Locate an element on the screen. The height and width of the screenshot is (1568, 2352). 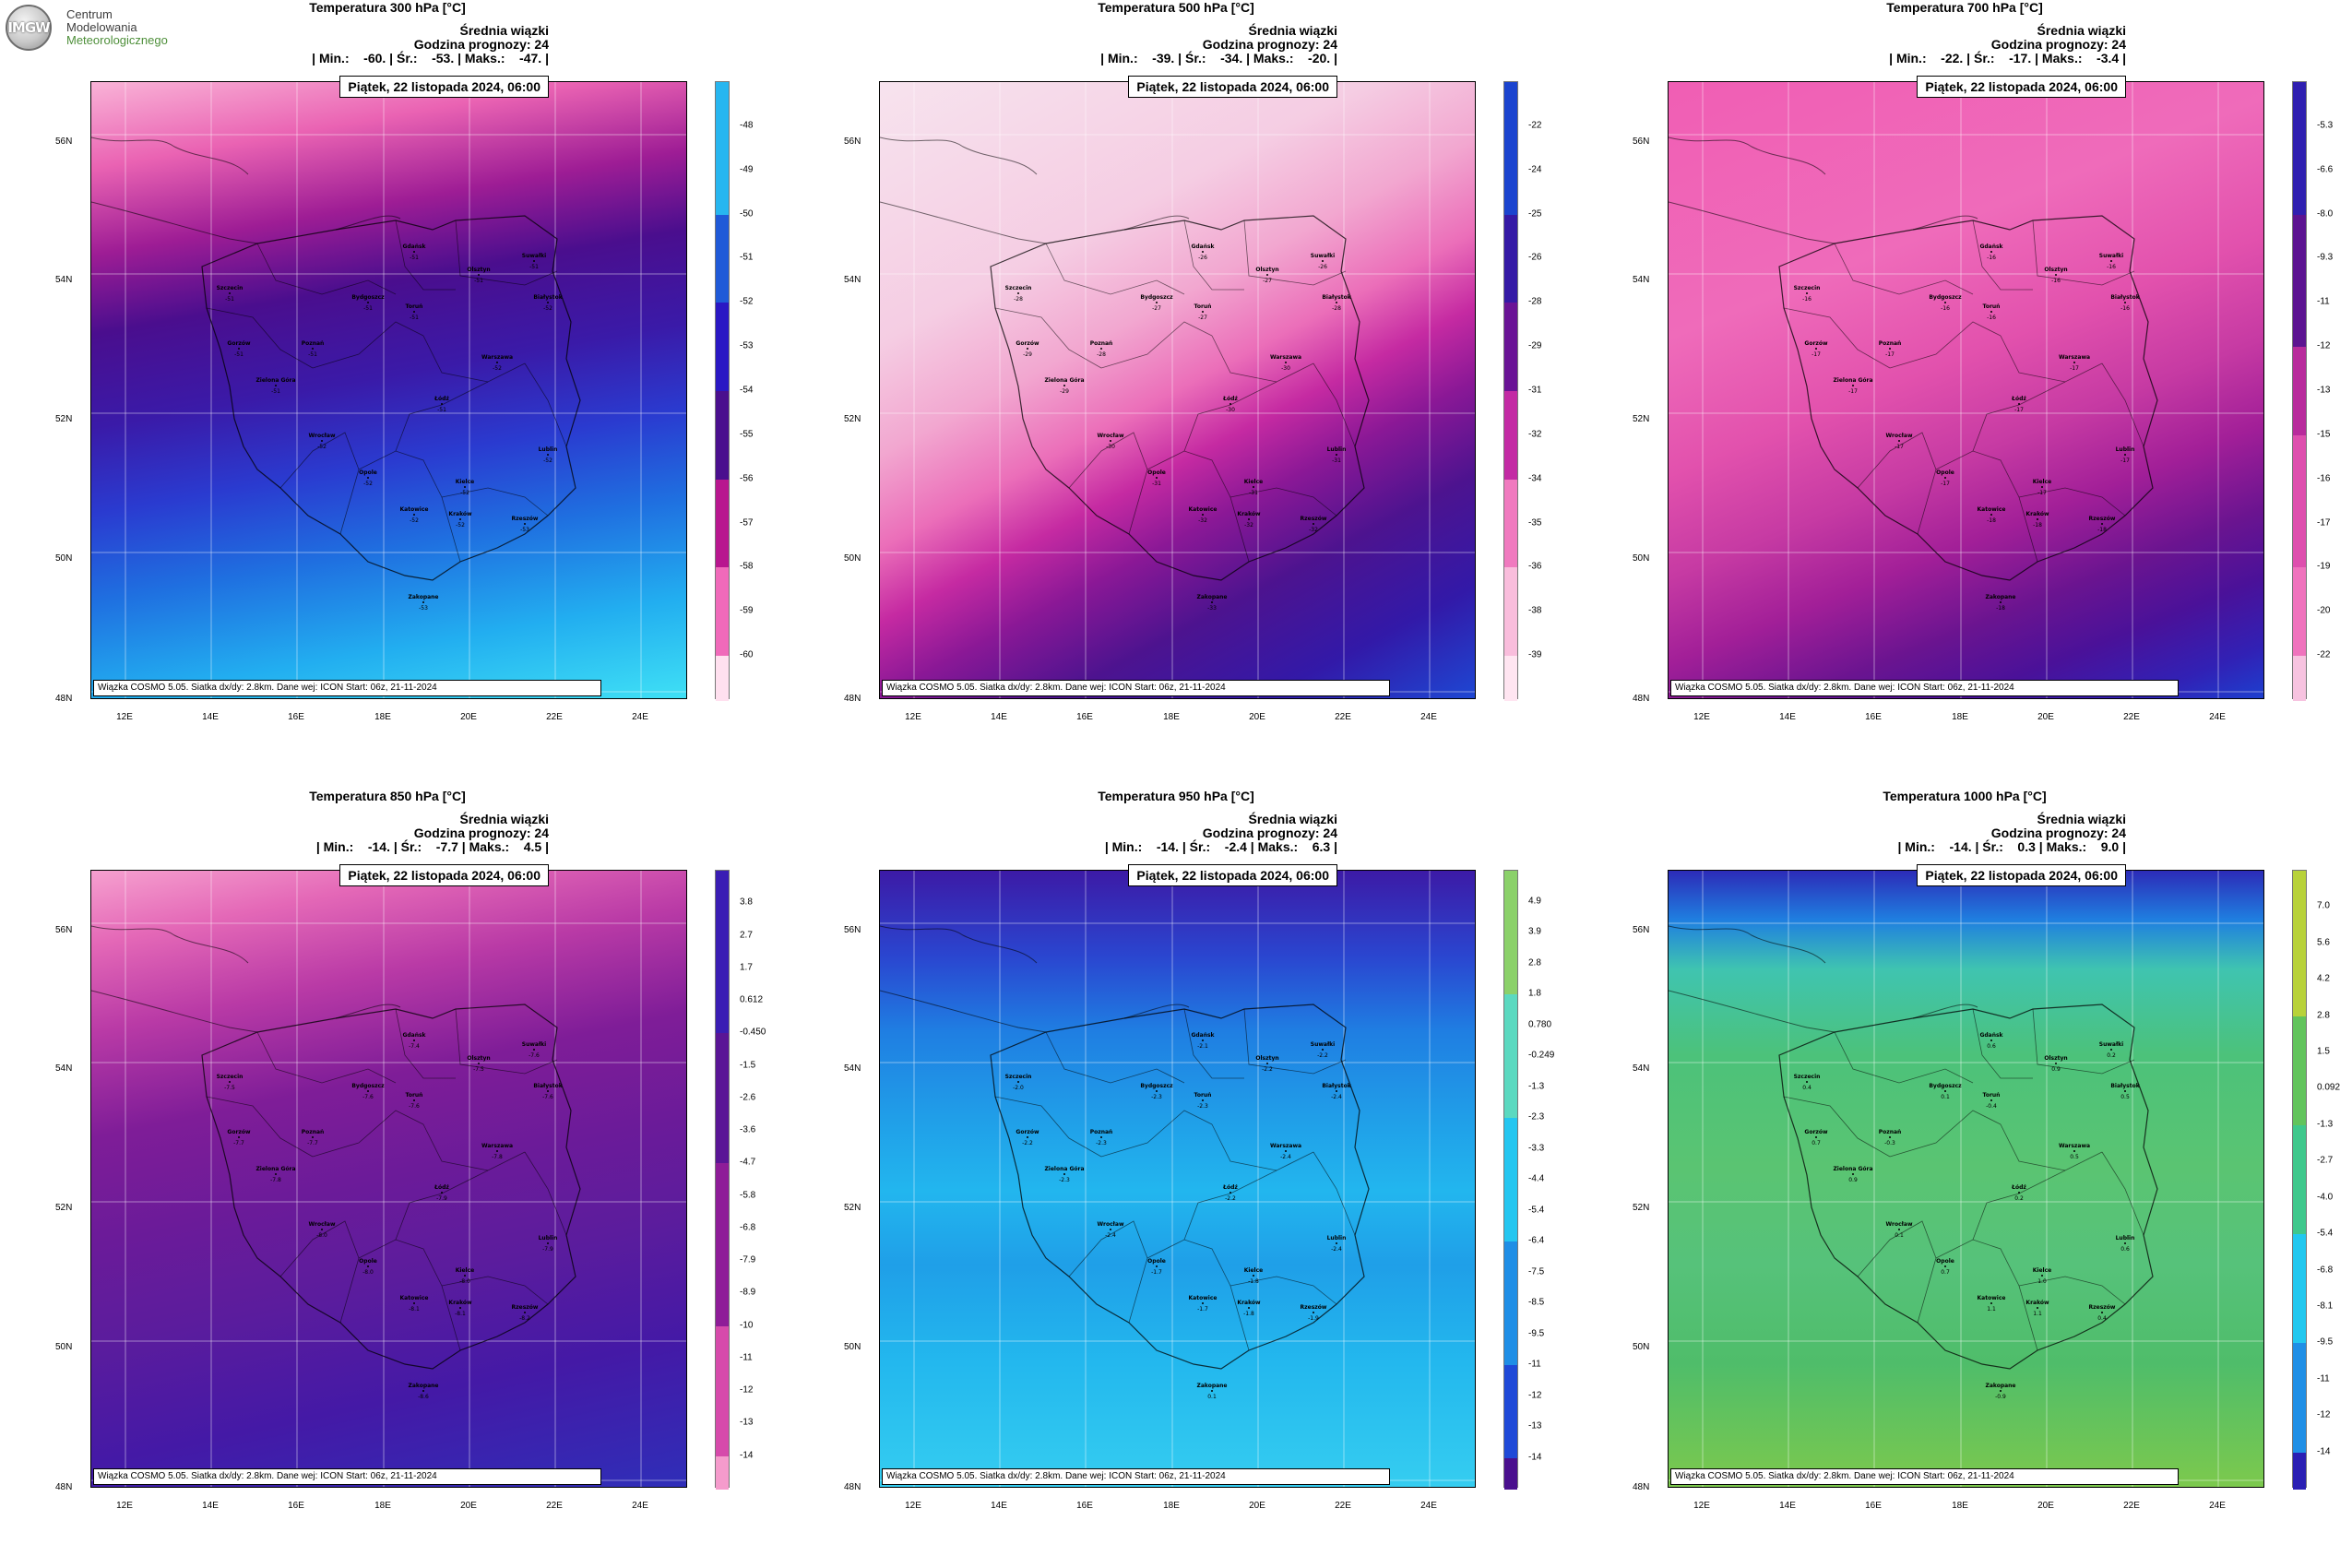
city-name: Kielce is located at coordinates (1253, 482).